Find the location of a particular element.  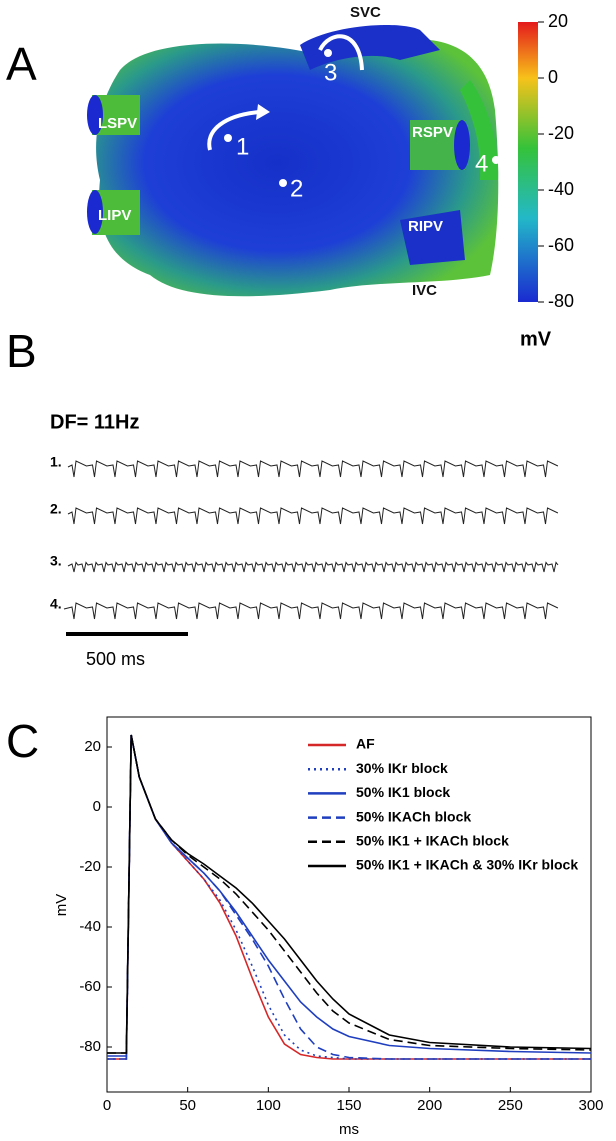

legend-label: AF is located at coordinates (365, 744).